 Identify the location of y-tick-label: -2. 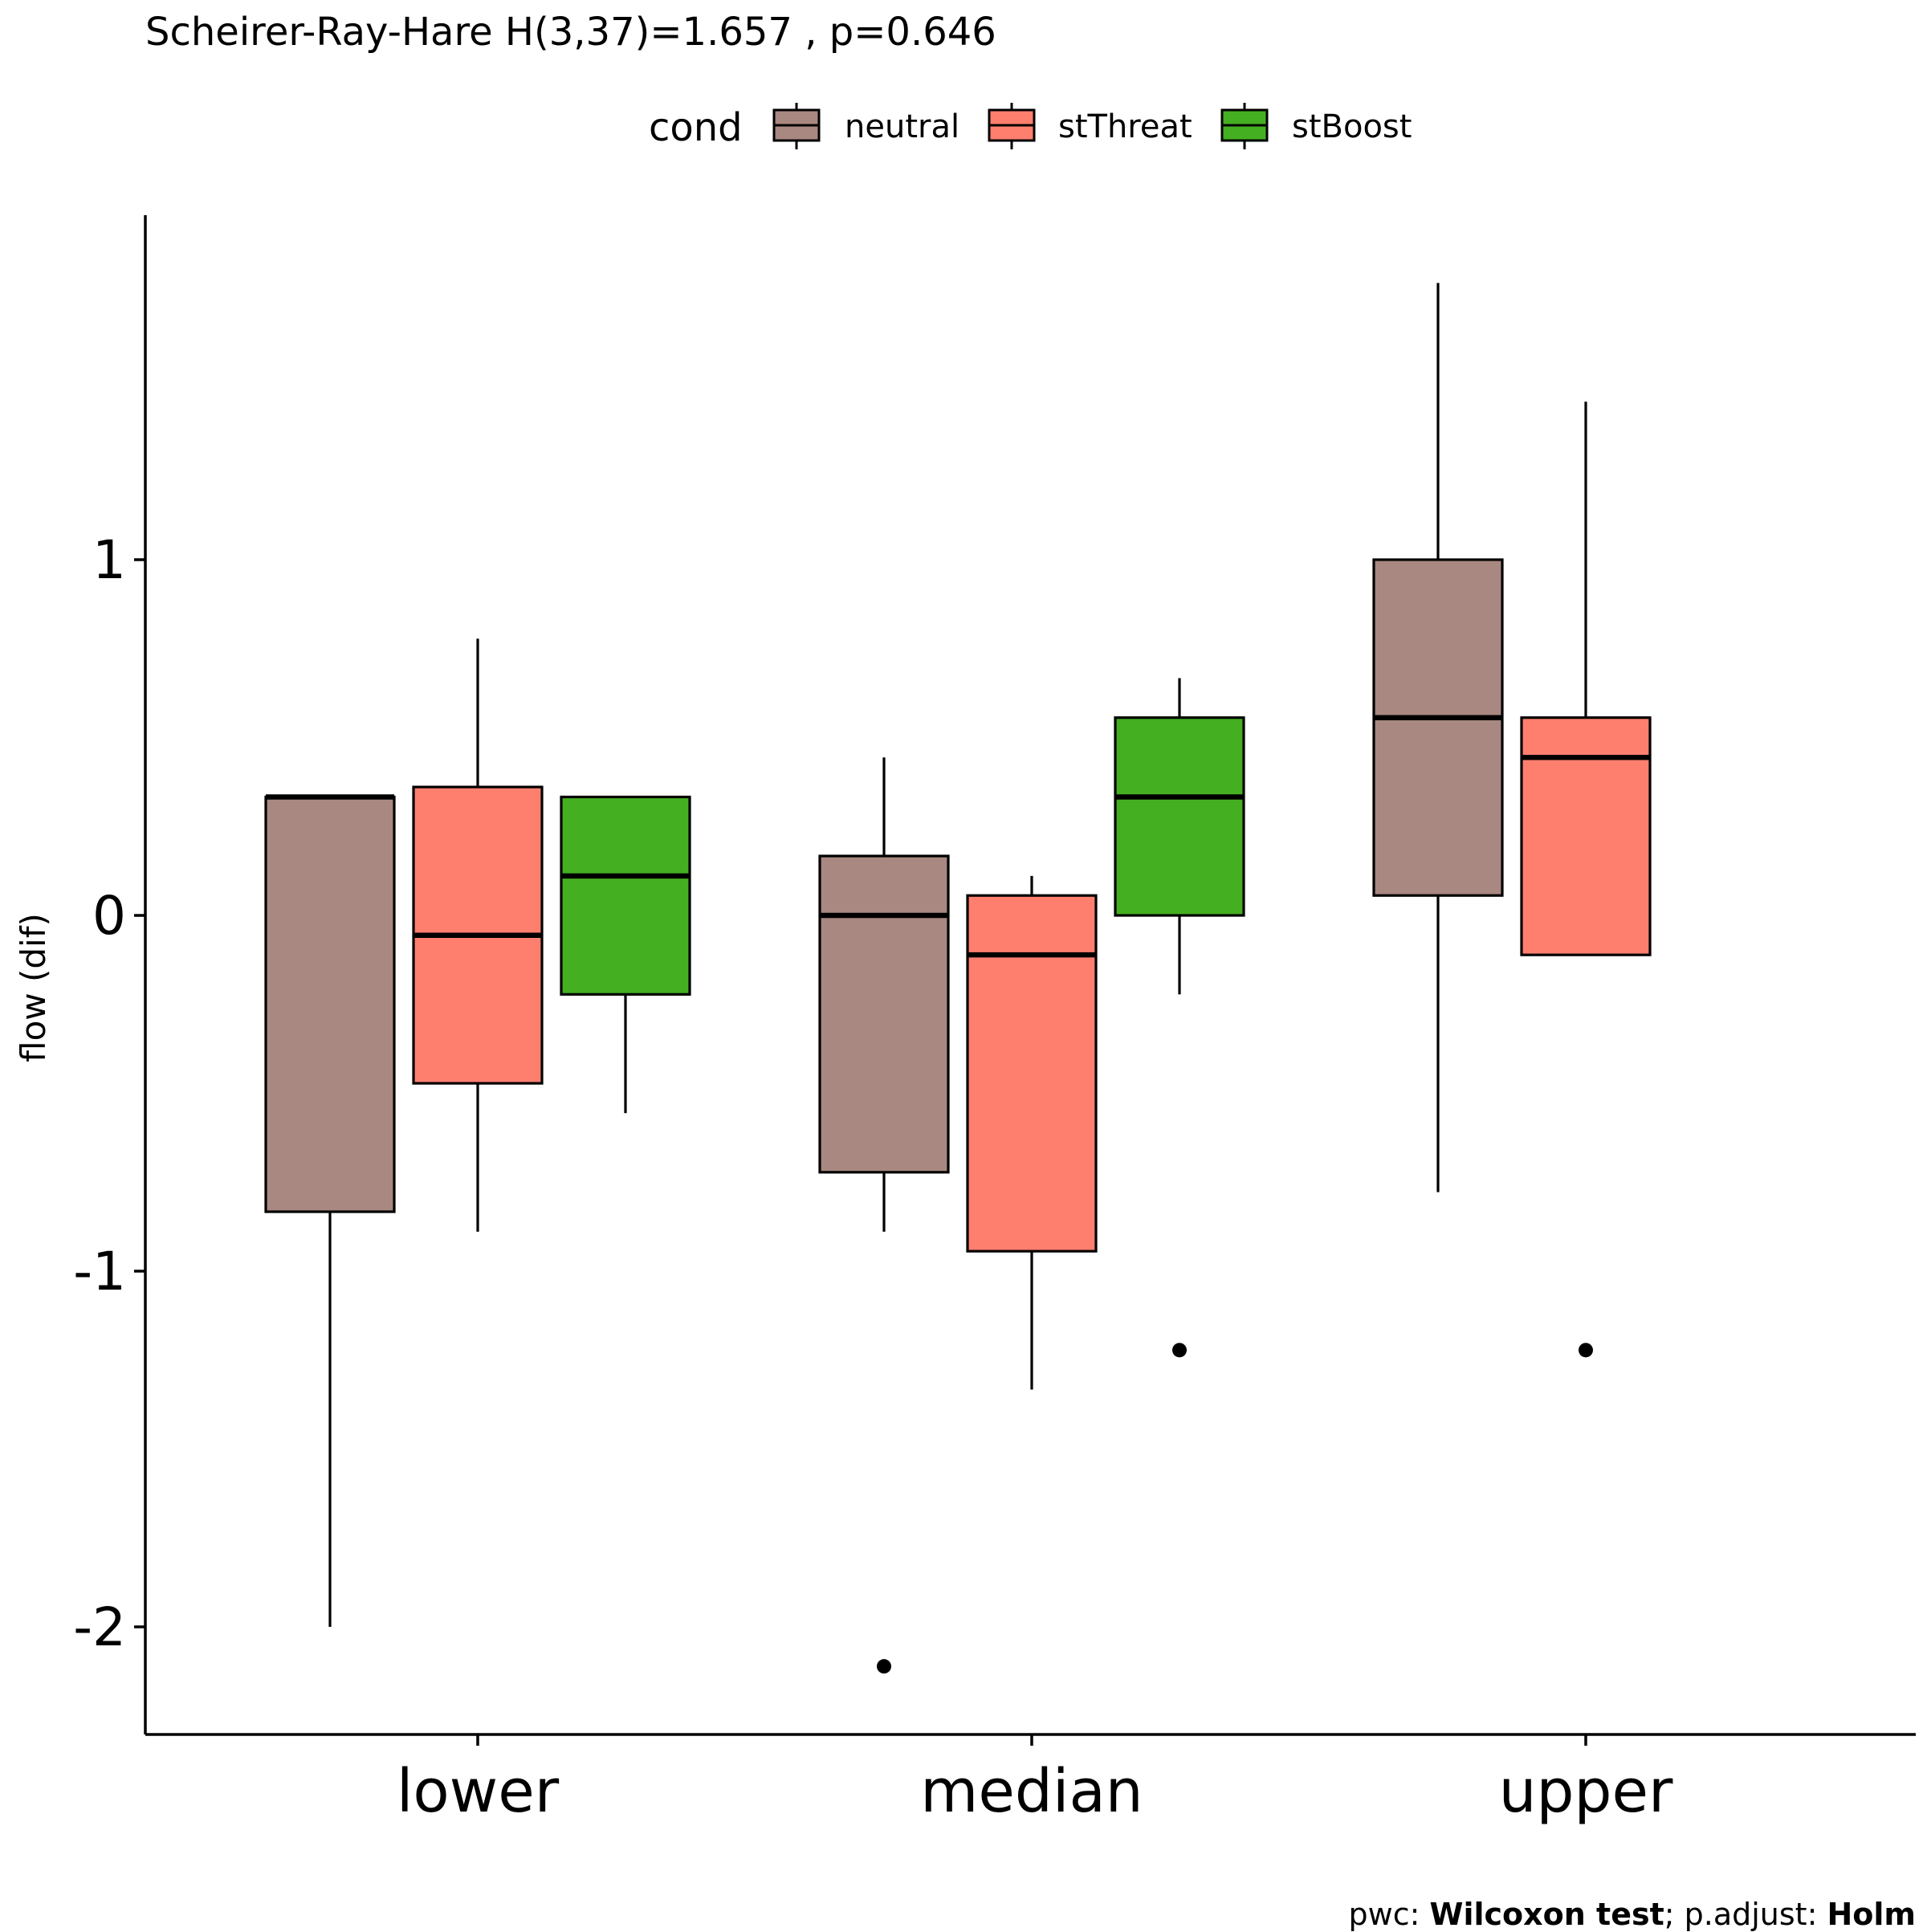
(99, 1627).